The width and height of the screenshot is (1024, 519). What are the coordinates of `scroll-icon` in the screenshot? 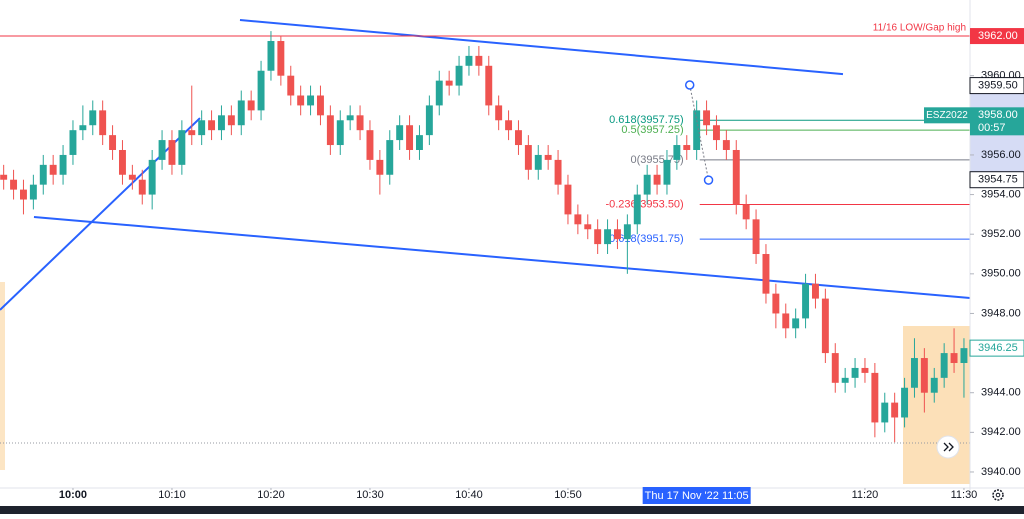 It's located at (948, 447).